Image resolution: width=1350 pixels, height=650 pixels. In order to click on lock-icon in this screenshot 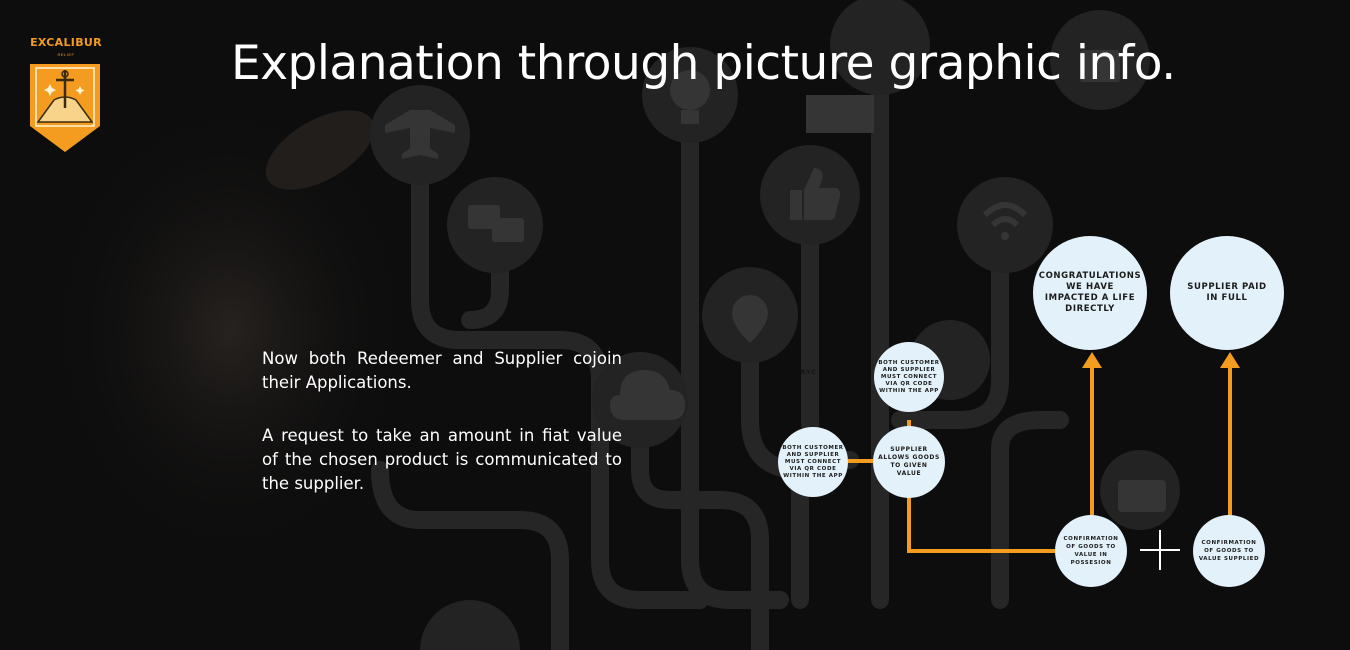, I will do `click(1100, 66)`.